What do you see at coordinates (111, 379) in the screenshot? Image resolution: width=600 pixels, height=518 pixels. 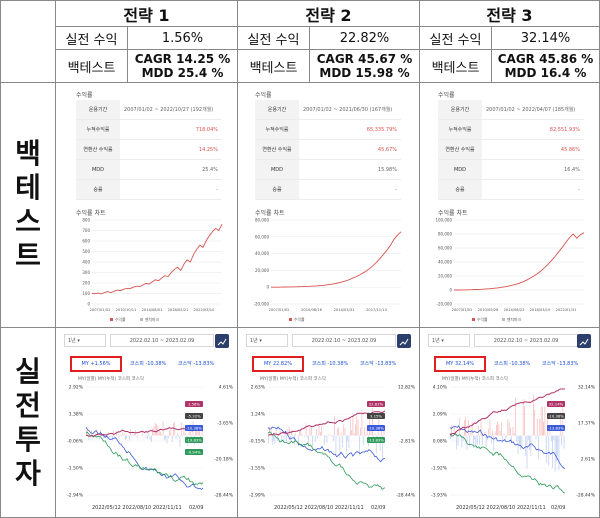 I see `chart-legend: MY(일별) MY(누적) 코스피 코스닥` at bounding box center [111, 379].